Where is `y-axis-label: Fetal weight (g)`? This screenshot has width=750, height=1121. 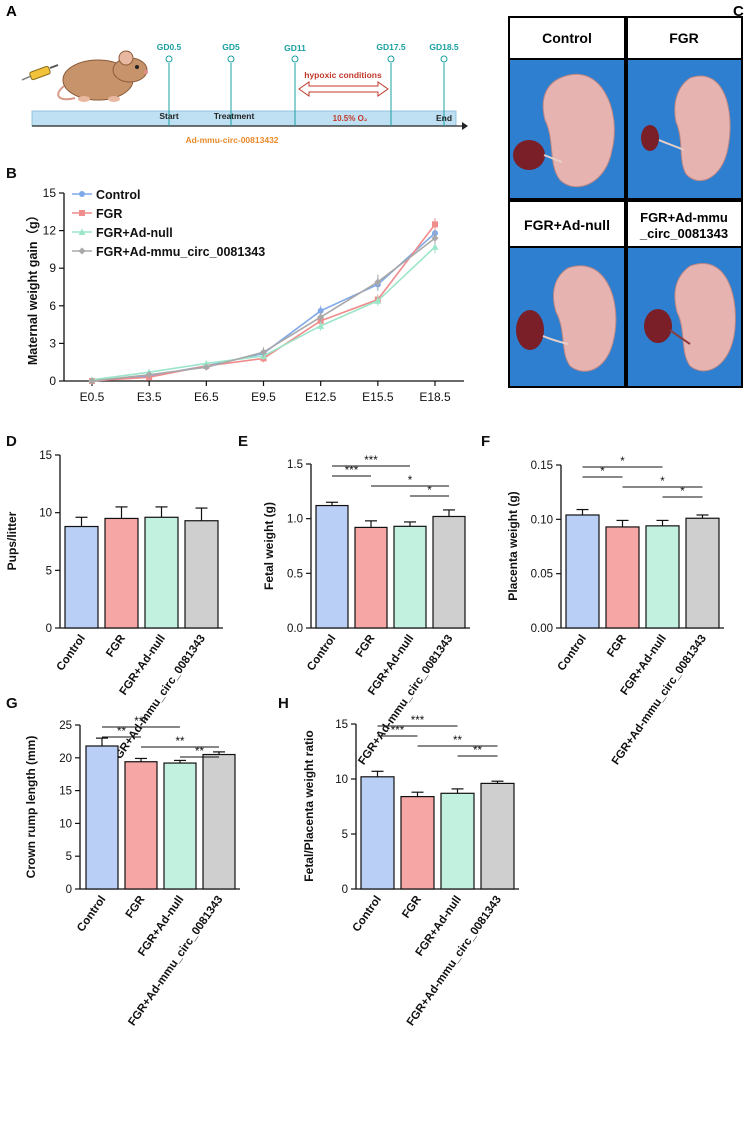 y-axis-label: Fetal weight (g) is located at coordinates (269, 546).